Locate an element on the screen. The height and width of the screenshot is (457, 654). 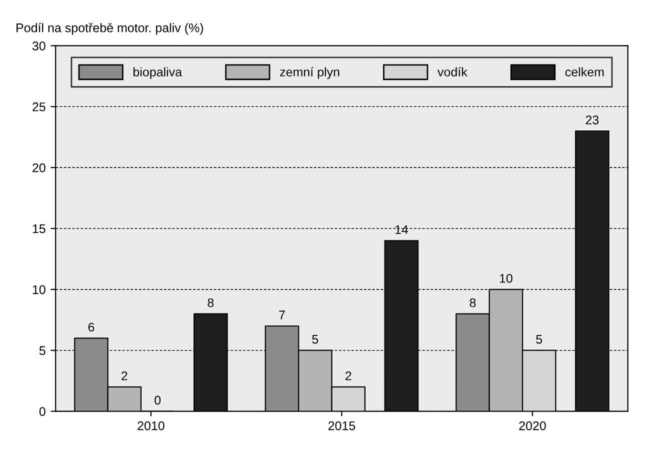
y-tick-label: 0 is located at coordinates (42, 411).